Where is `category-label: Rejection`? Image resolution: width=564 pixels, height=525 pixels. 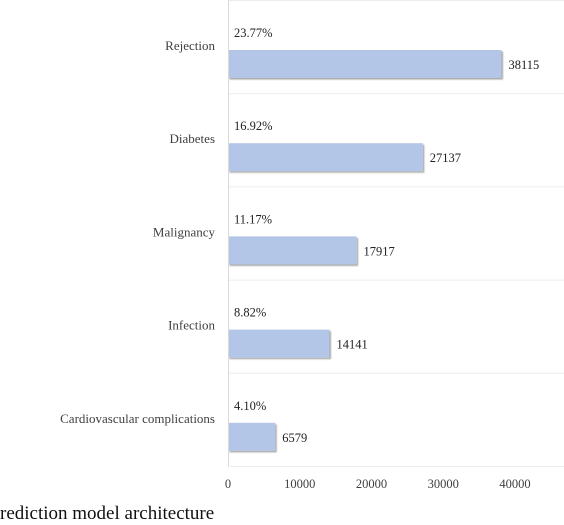 category-label: Rejection is located at coordinates (190, 45).